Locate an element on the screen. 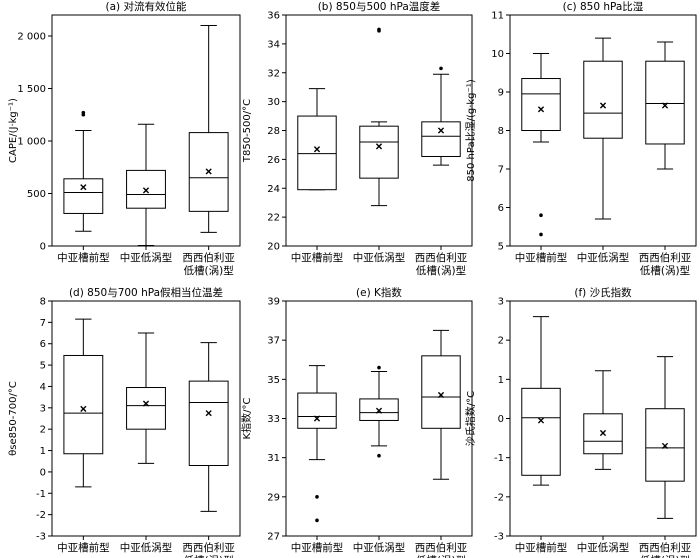  y-tick-label: 37 is located at coordinates (273, 341).